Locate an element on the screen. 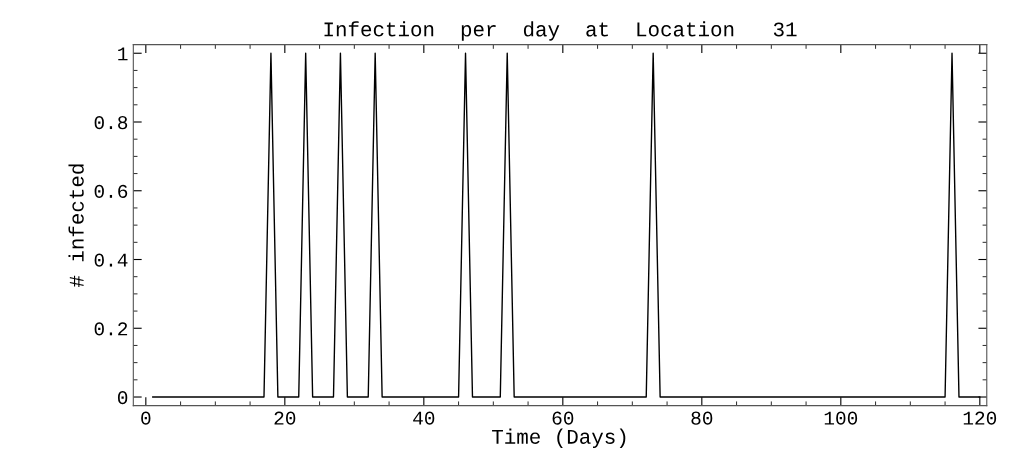  y-tick-label: 0.4 is located at coordinates (111, 260).